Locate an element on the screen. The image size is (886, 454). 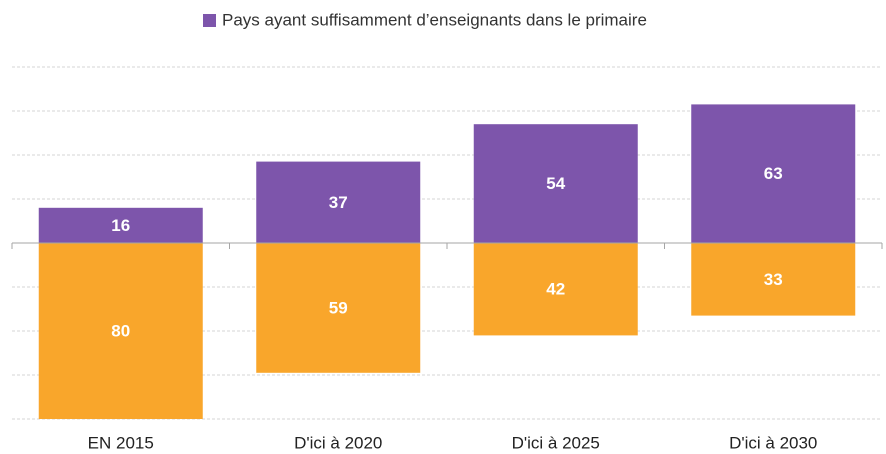
data-label: 63 is located at coordinates (773, 173).